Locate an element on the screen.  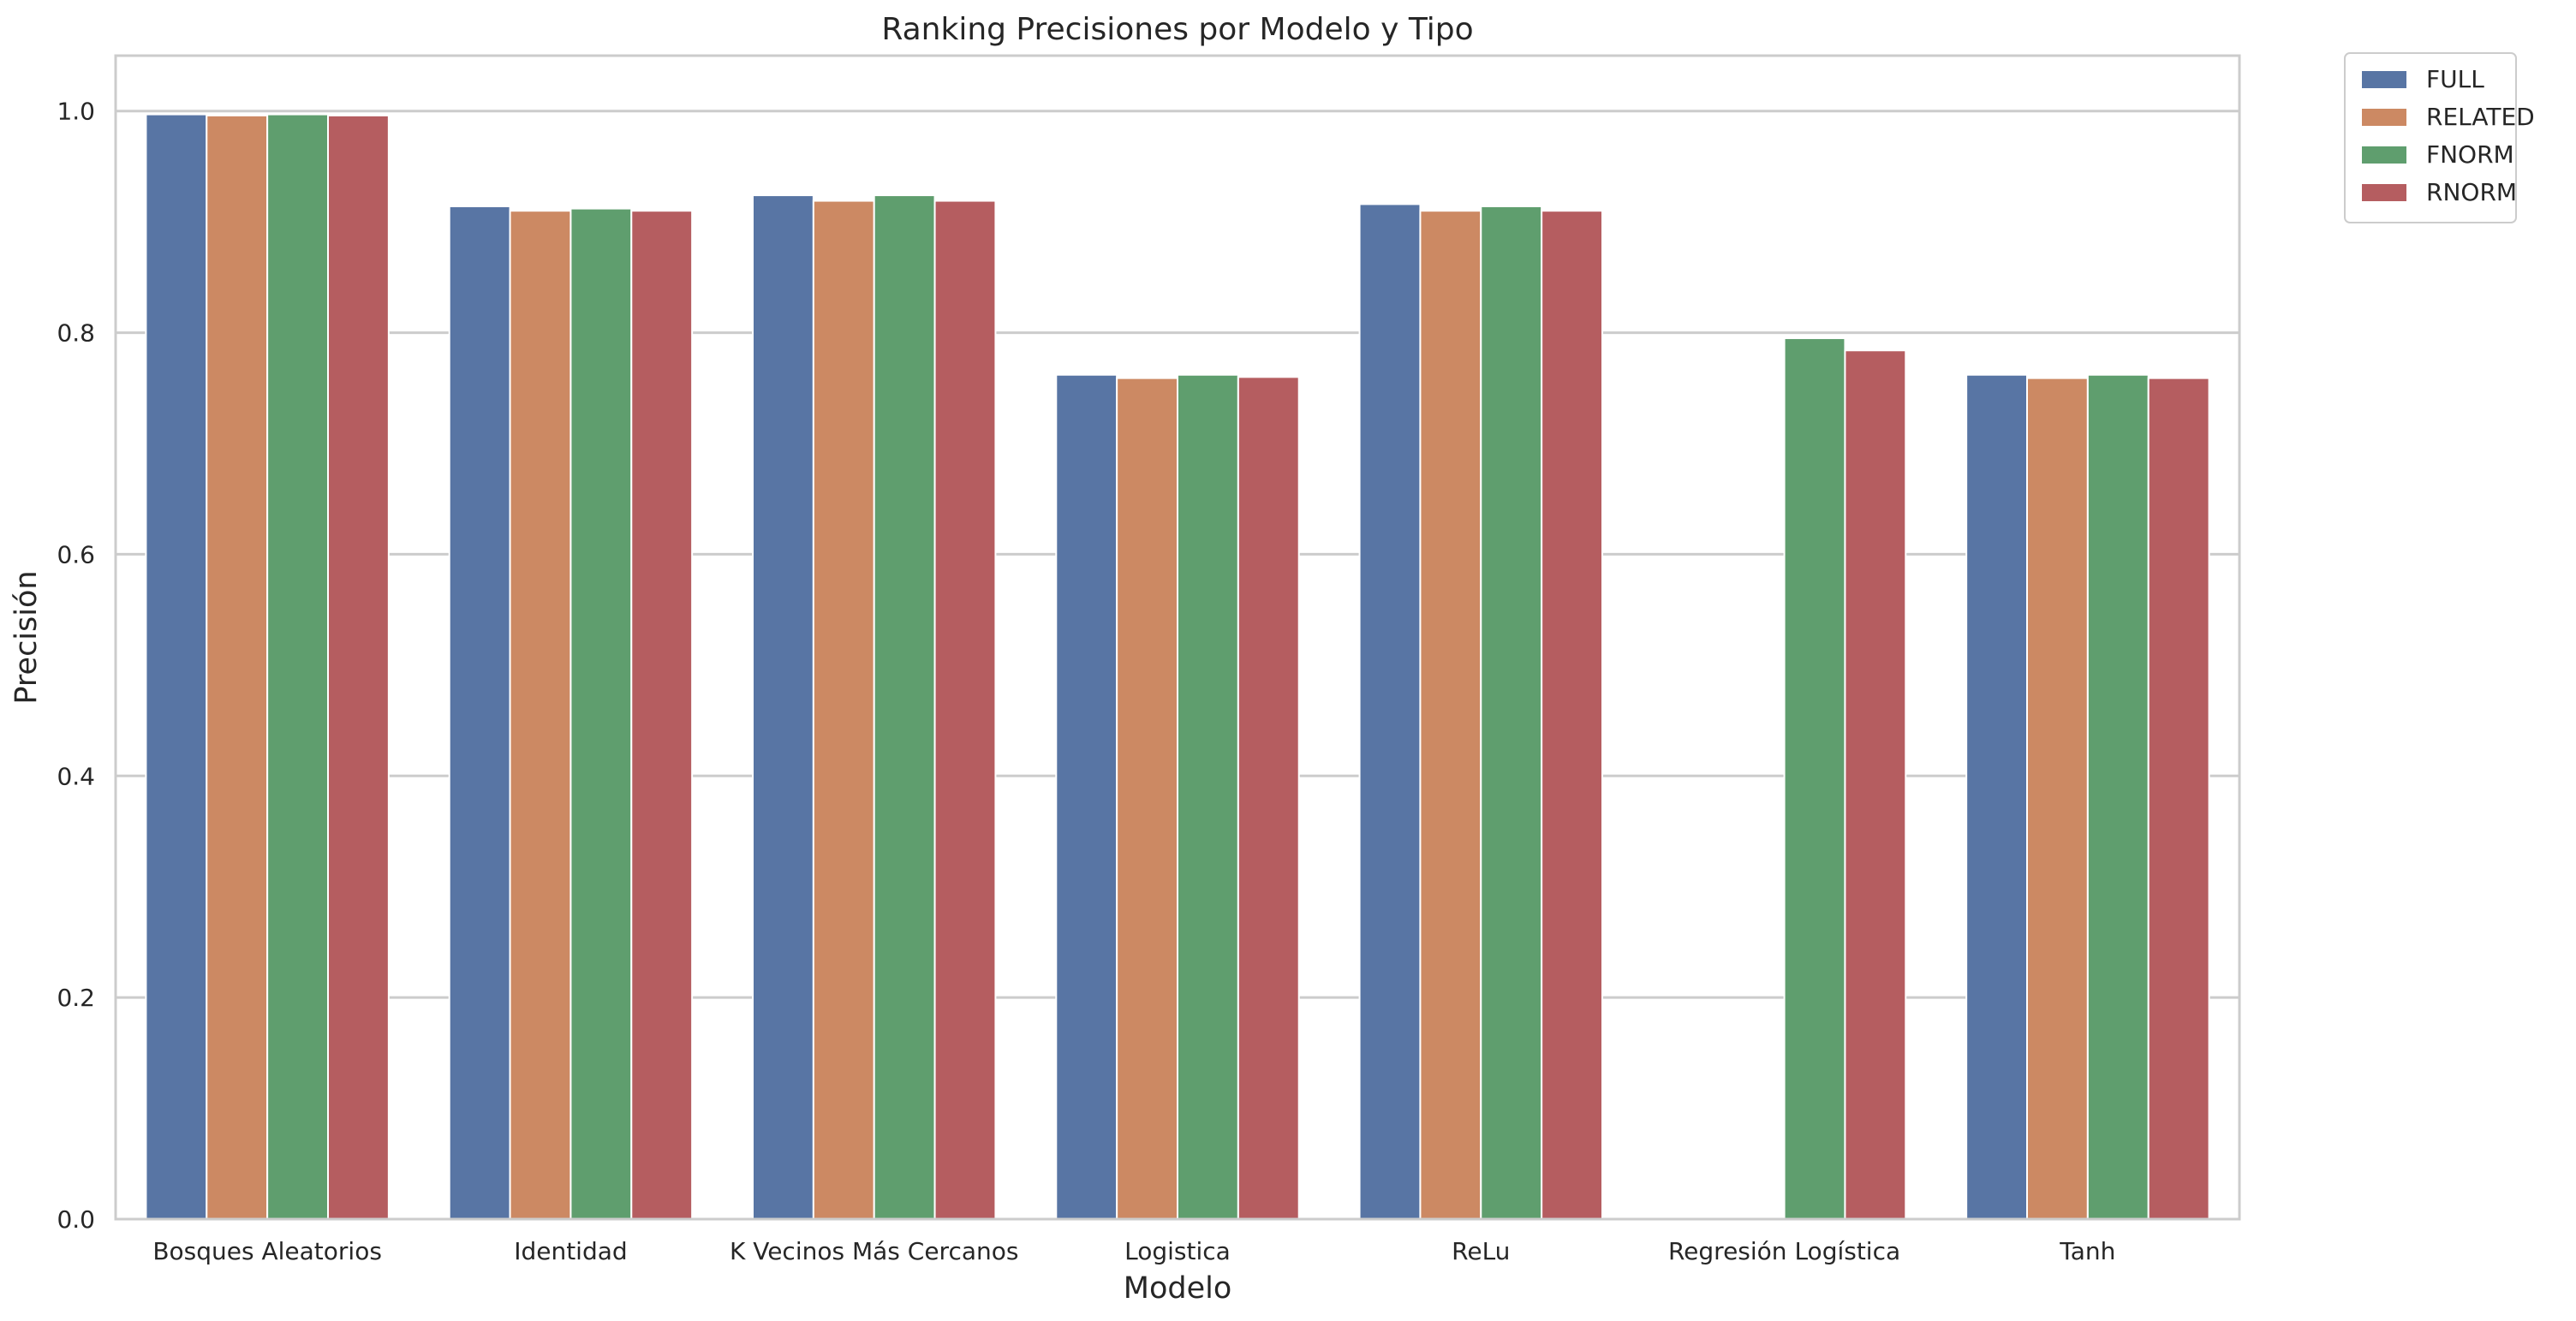
legend-box is located at coordinates (2430, 137).